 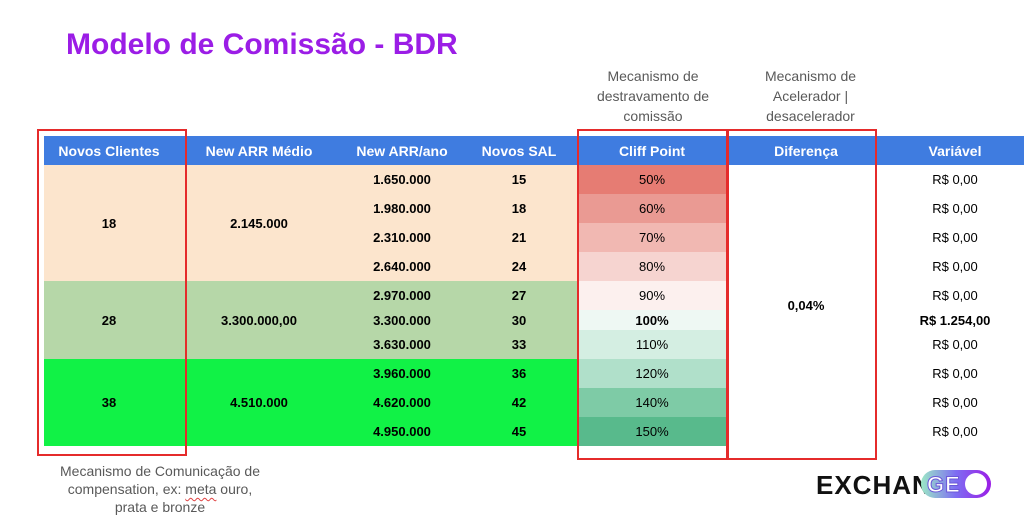 What do you see at coordinates (519, 237) in the screenshot?
I see `novos-sal-cell: 21` at bounding box center [519, 237].